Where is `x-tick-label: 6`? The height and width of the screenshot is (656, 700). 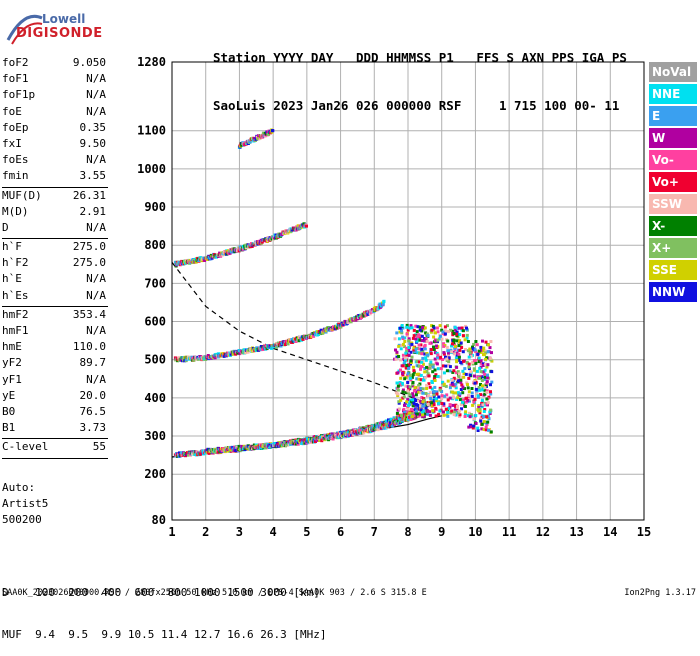 x-tick-label: 6 is located at coordinates (340, 532).